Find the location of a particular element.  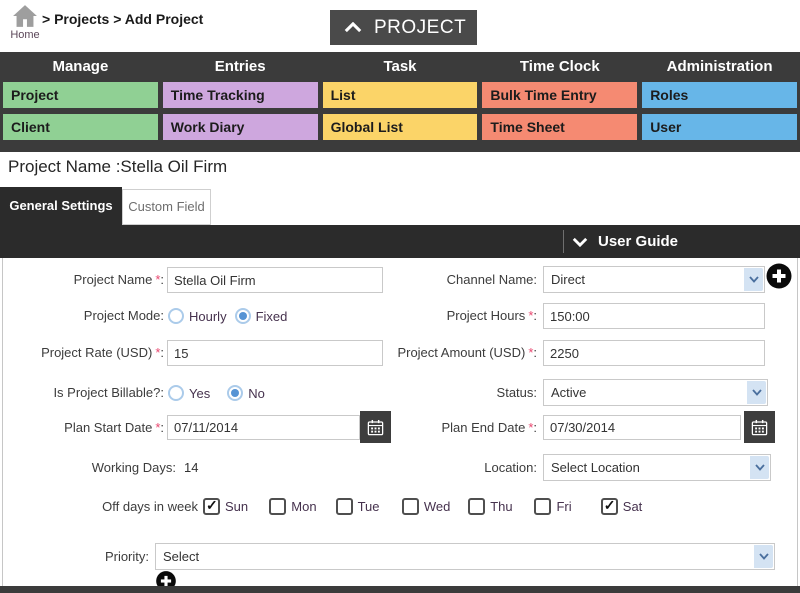

status-value: Active is located at coordinates (569, 392).